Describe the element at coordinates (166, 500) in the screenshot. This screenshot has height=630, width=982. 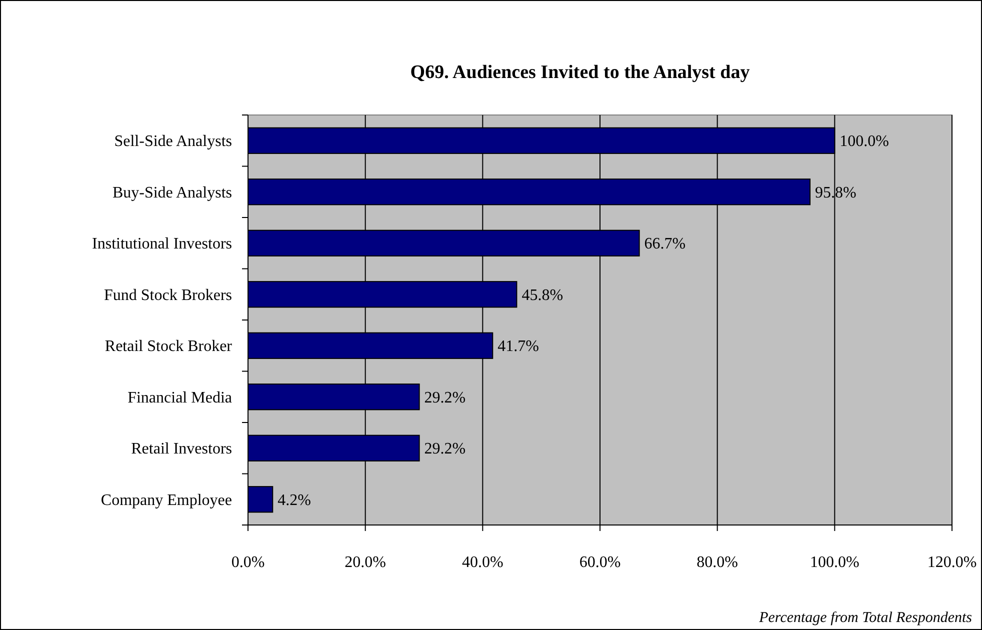
I see `y-tick-label: Company Employee` at that location.